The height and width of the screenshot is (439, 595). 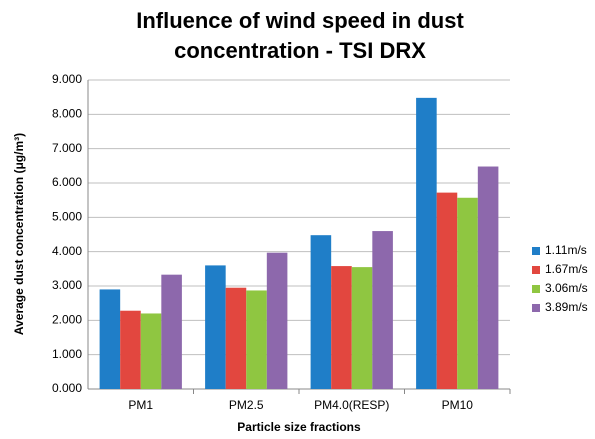 What do you see at coordinates (458, 405) in the screenshot?
I see `x-tick-label: PM10` at bounding box center [458, 405].